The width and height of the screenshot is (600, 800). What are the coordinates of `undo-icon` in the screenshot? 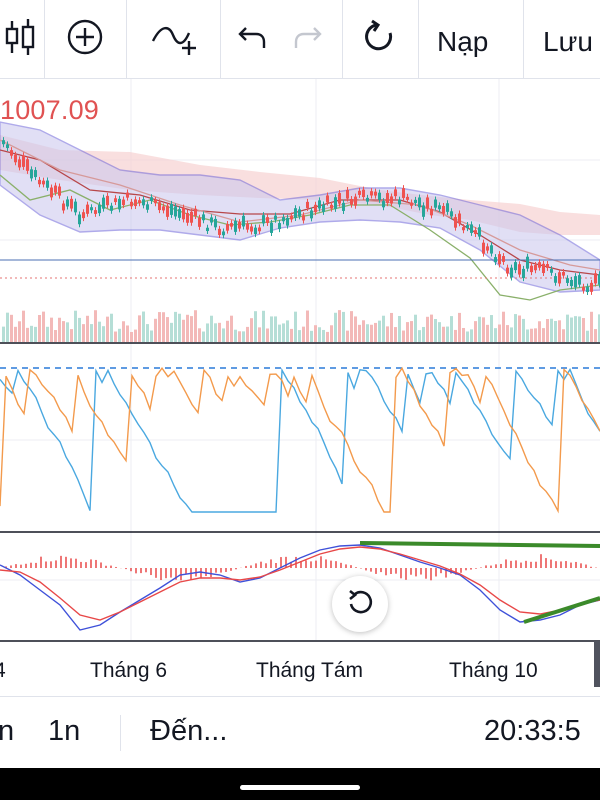 It's located at (253, 39).